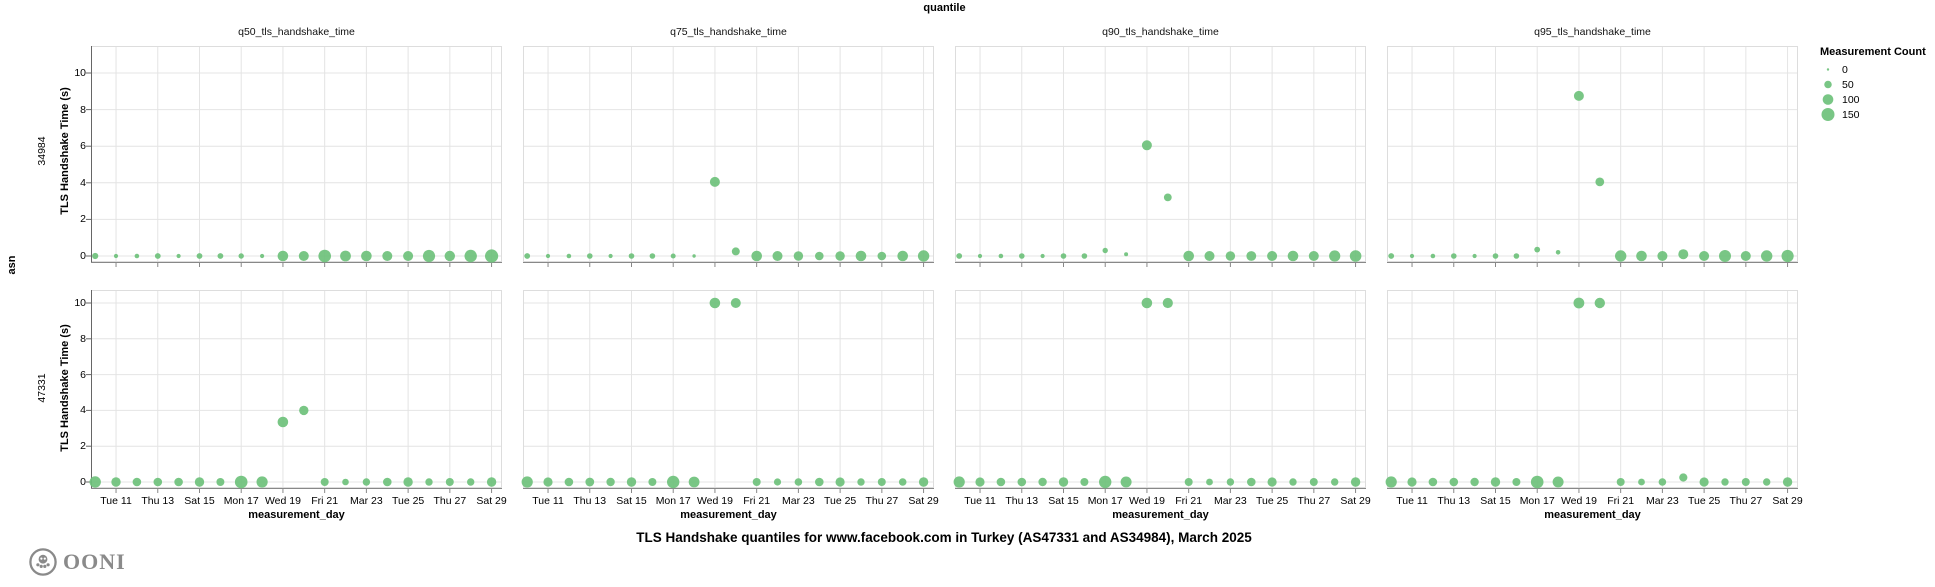 This screenshot has height=587, width=1935. What do you see at coordinates (94, 561) in the screenshot?
I see `ooni-logo-text: OONI` at bounding box center [94, 561].